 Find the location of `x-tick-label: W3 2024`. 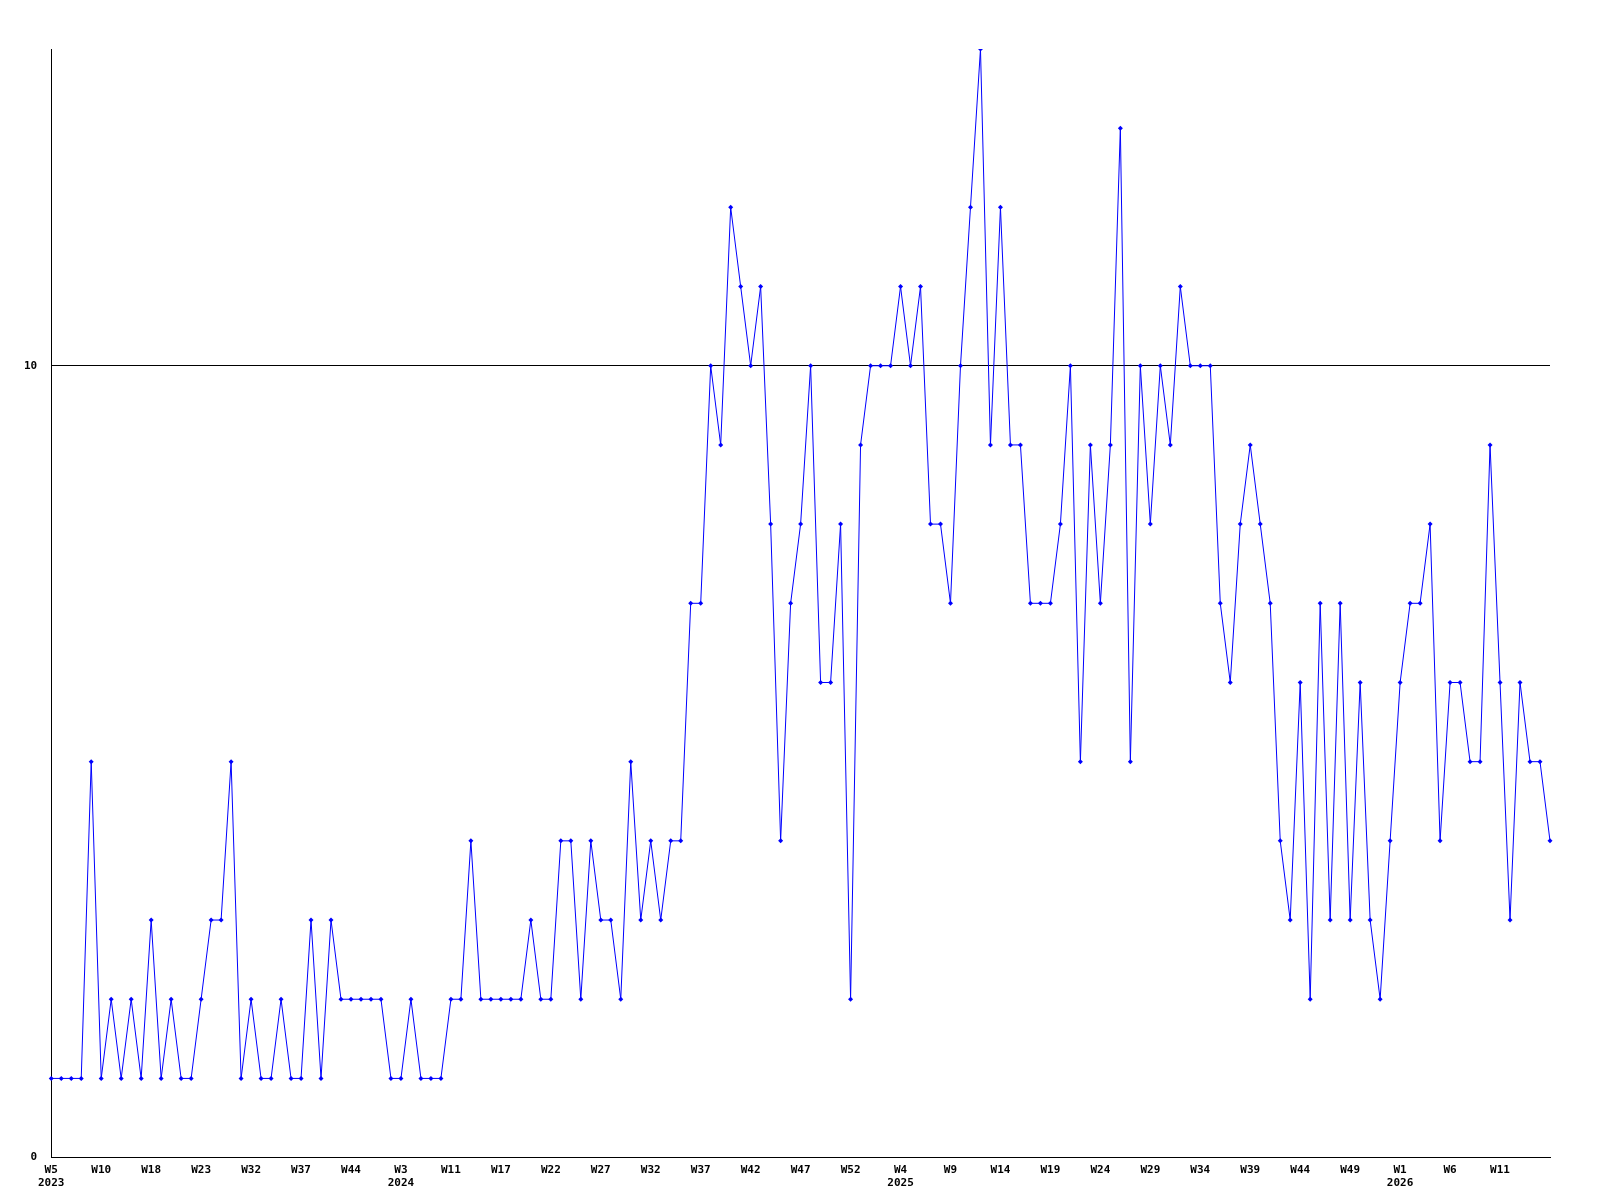

x-tick-label: W3 2024 is located at coordinates (401, 1176).